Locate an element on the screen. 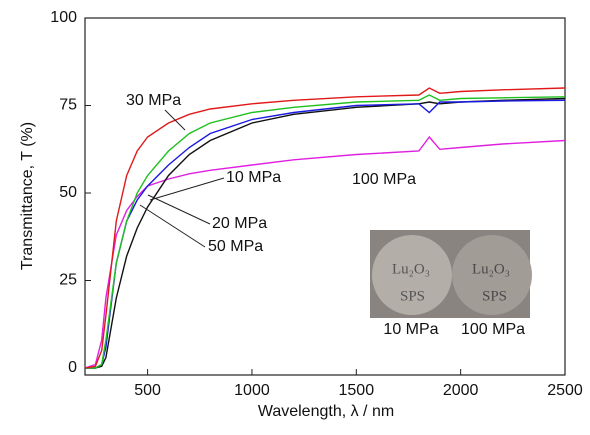 The image size is (590, 435). x-tick-label: 1000 is located at coordinates (252, 390).